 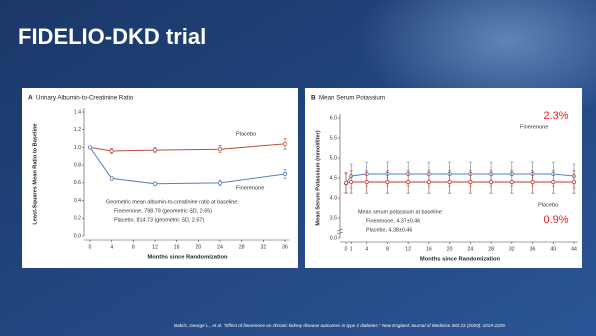 What do you see at coordinates (30, 98) in the screenshot?
I see `panel-letter: A` at bounding box center [30, 98].